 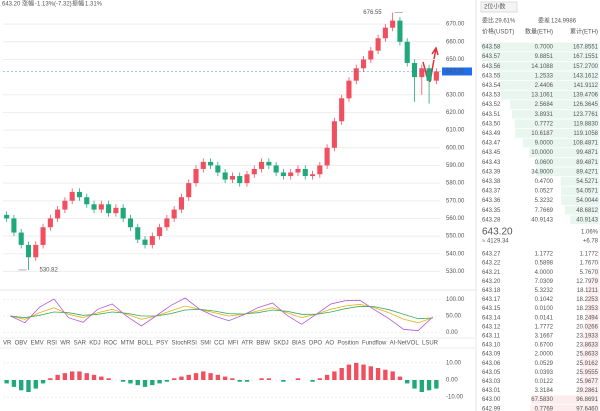 What do you see at coordinates (128, 344) in the screenshot?
I see `indicator-tab: MTM` at bounding box center [128, 344].